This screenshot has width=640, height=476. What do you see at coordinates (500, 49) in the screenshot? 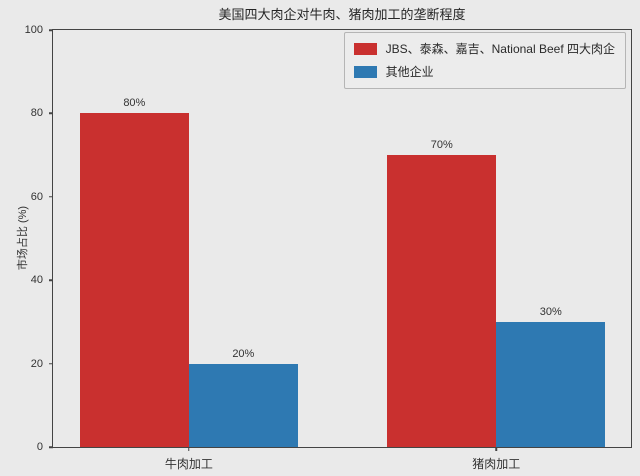
I see `legend-label: JBS、泰森、嘉吉、National Beef 四大肉企` at bounding box center [500, 49].